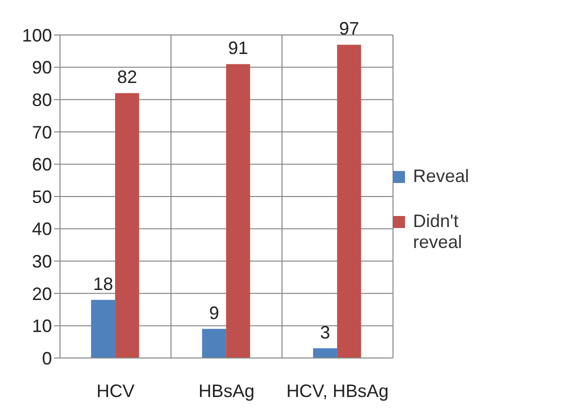  Describe the element at coordinates (42, 132) in the screenshot. I see `y-tick-label: 70` at that location.